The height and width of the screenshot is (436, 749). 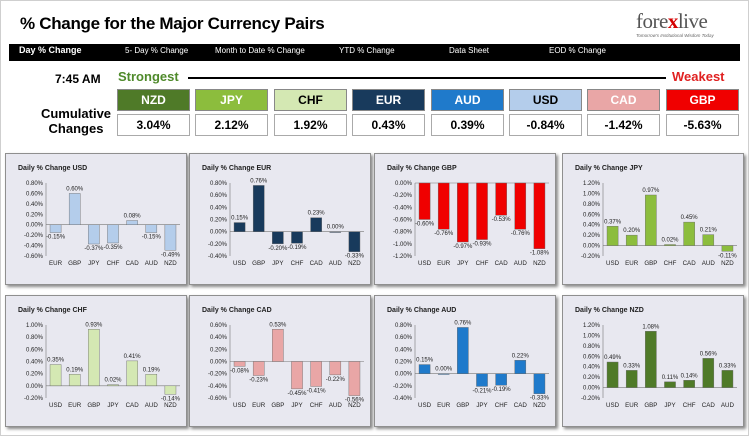 I want to click on data-label: -0.23%, so click(x=259, y=380).